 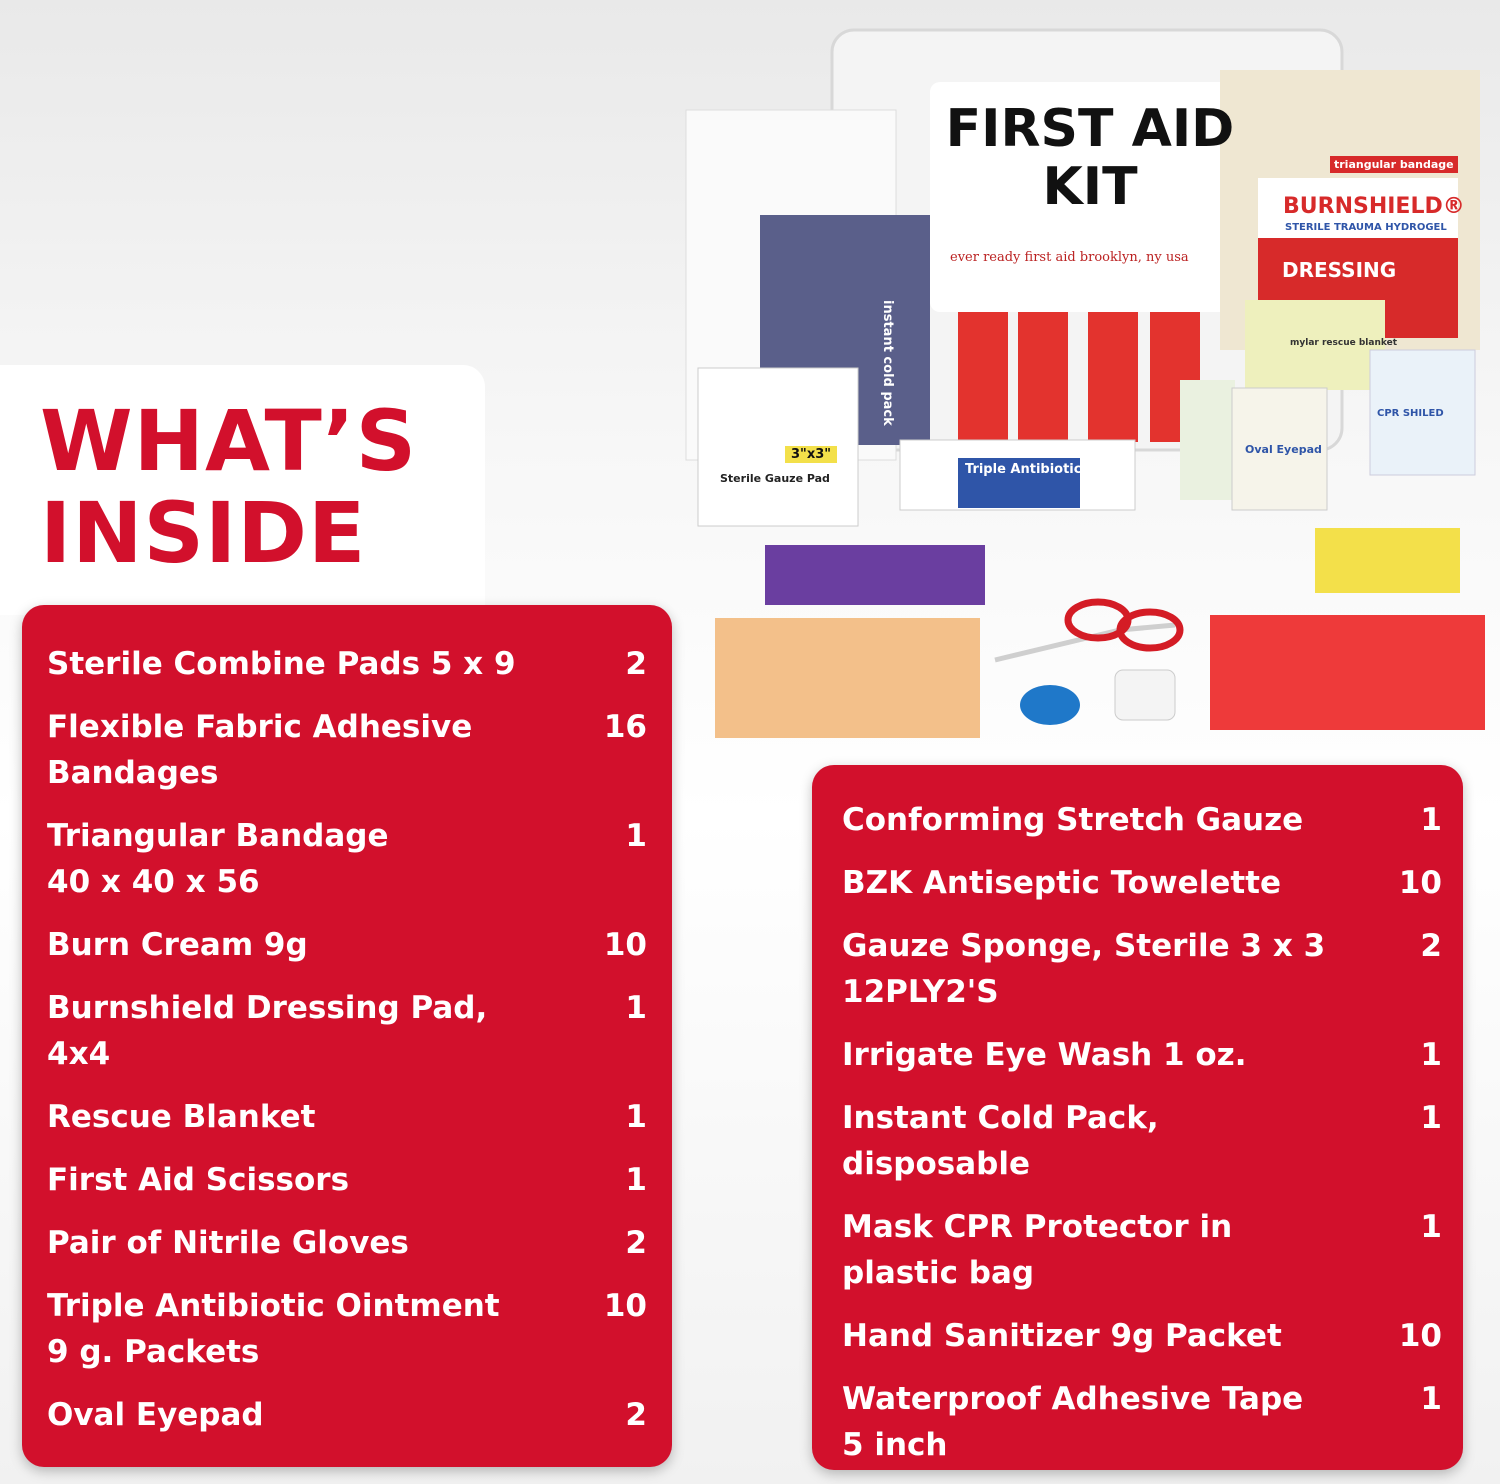 What do you see at coordinates (1037, 1250) in the screenshot?
I see `item-name: Mask CPR Protector in plastic bag` at bounding box center [1037, 1250].